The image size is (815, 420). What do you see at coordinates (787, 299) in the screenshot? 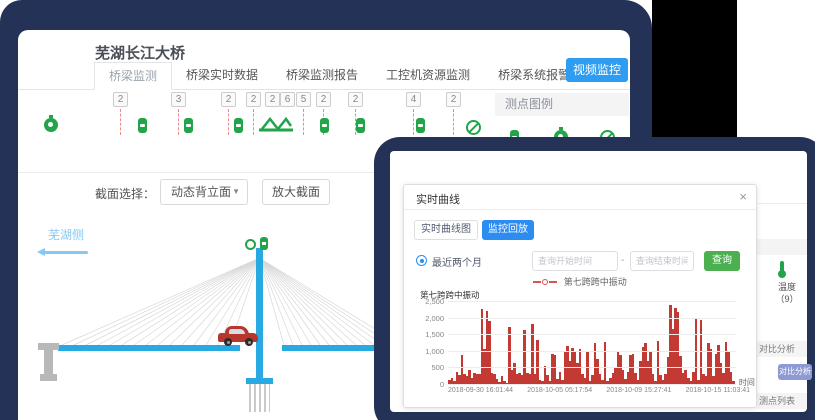
I see `temperature-count: （9）` at bounding box center [787, 299].